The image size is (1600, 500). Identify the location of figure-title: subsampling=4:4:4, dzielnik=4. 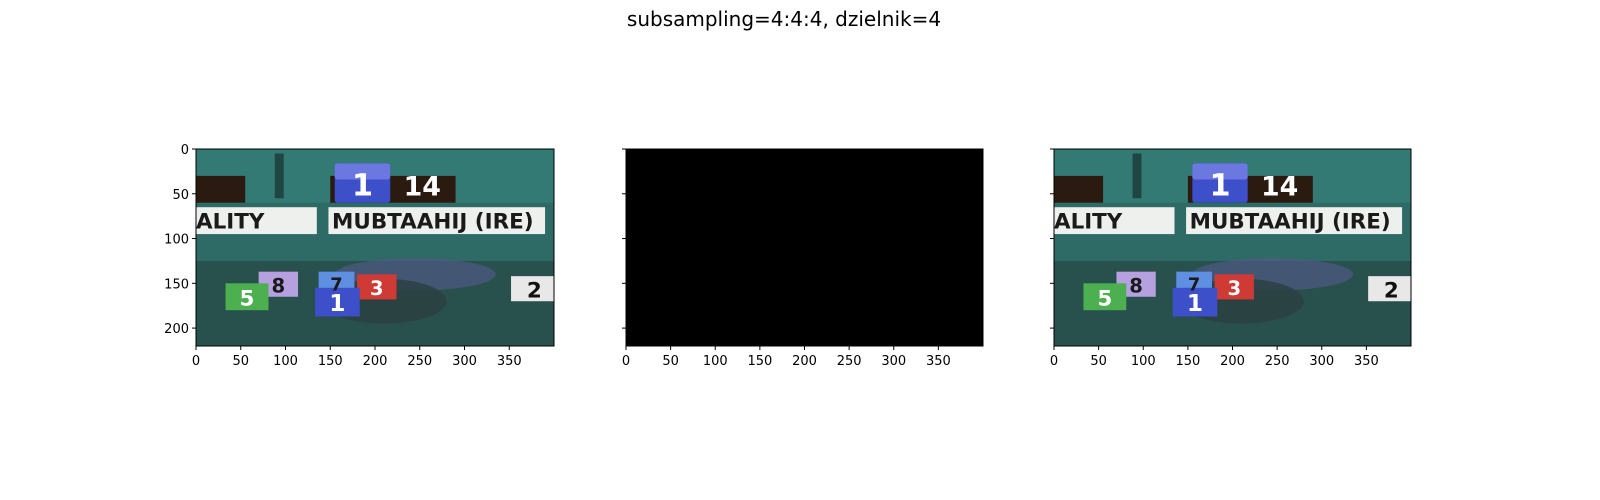
(784, 19).